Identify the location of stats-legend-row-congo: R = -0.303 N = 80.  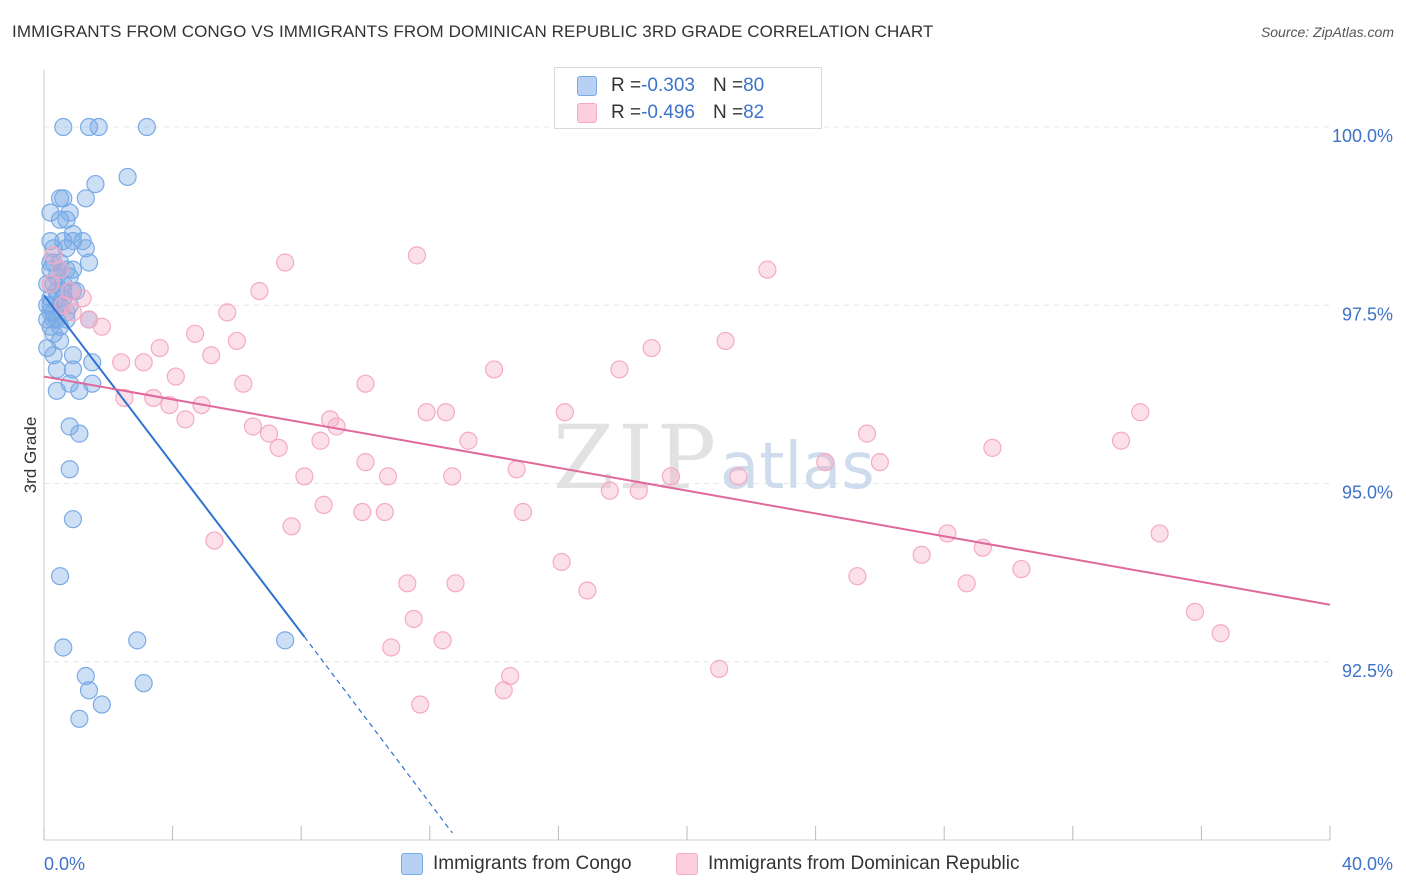
(670, 86).